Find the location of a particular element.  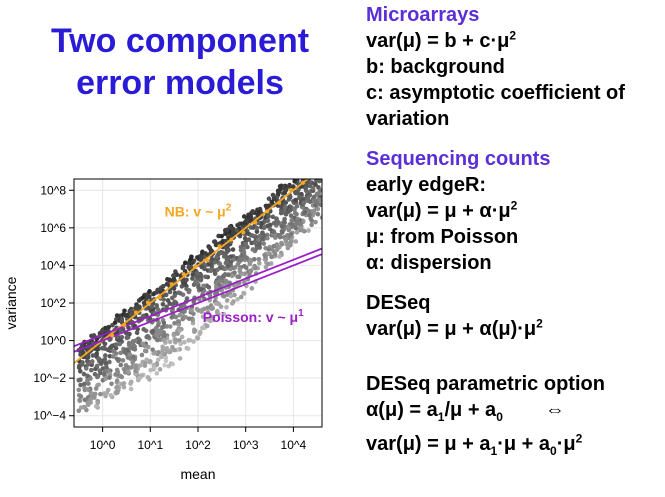

poisson-annotation: Poisson: v ~ μ1 is located at coordinates (253, 316).